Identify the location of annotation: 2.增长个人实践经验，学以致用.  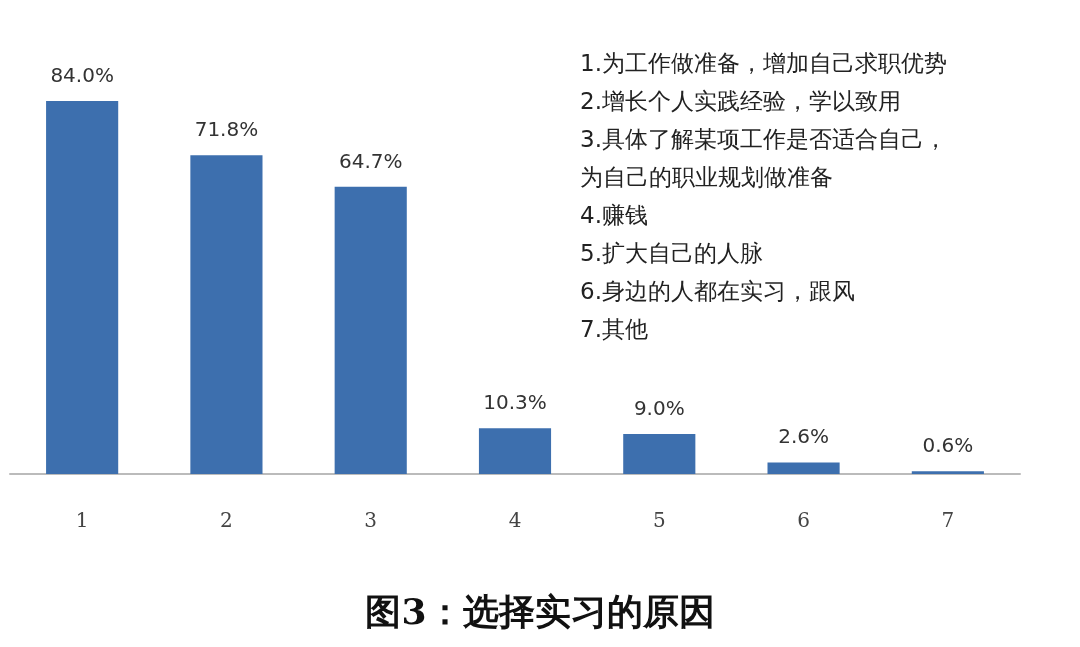
(740, 101).